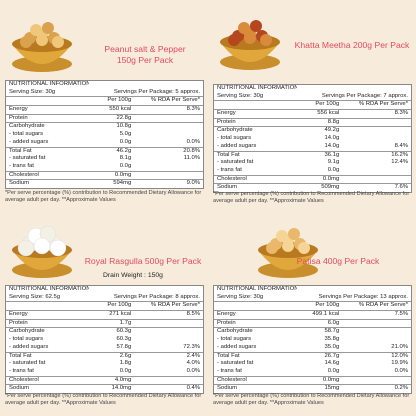  Describe the element at coordinates (124, 117) in the screenshot. I see `per-100g: 22.8g` at that location.